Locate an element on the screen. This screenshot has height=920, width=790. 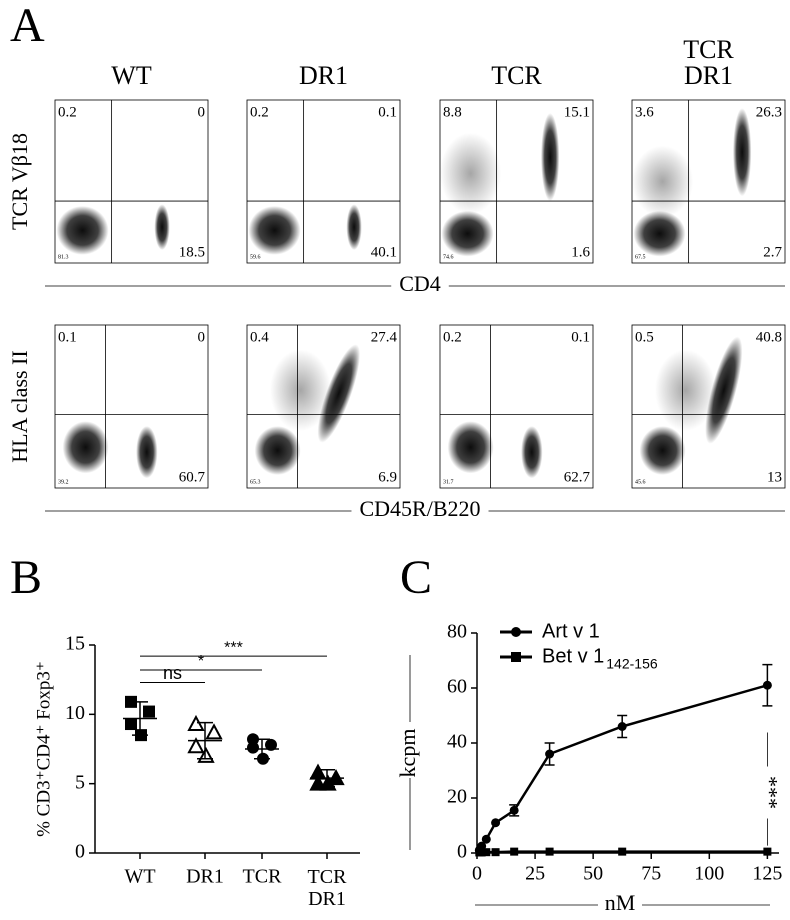
series-line is located at coordinates (623, 767).